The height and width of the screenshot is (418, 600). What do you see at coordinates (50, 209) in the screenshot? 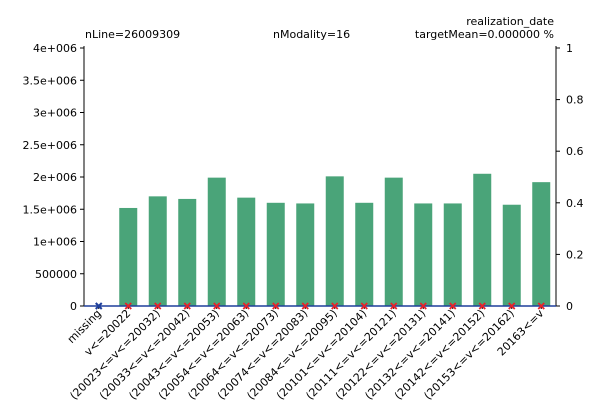
I see `y-tick-label: 1.5e+006` at bounding box center [50, 209].